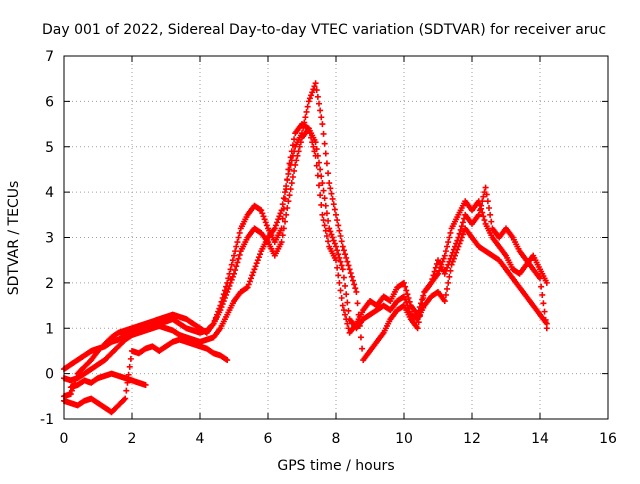 Image resolution: width=640 pixels, height=484 pixels. Describe the element at coordinates (336, 439) in the screenshot. I see `x-tick-label: 8` at that location.